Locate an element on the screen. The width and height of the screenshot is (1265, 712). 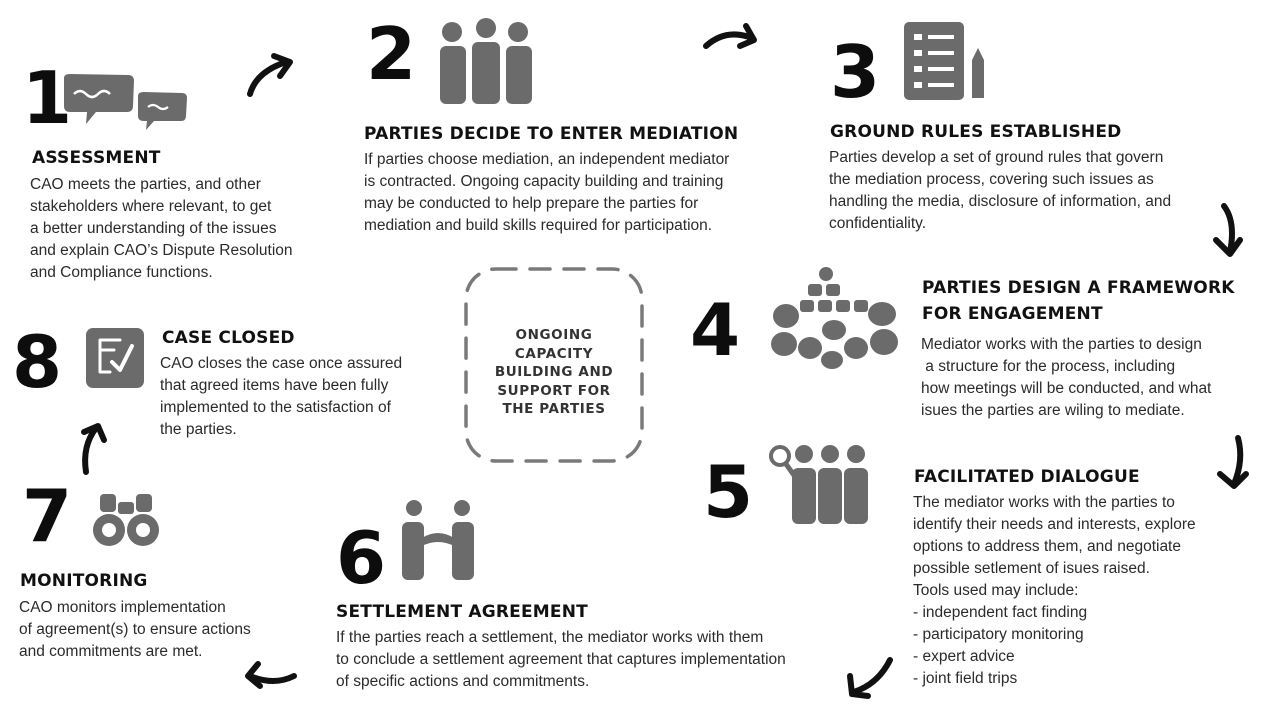
group-magnifier-icon is located at coordinates (818, 484).